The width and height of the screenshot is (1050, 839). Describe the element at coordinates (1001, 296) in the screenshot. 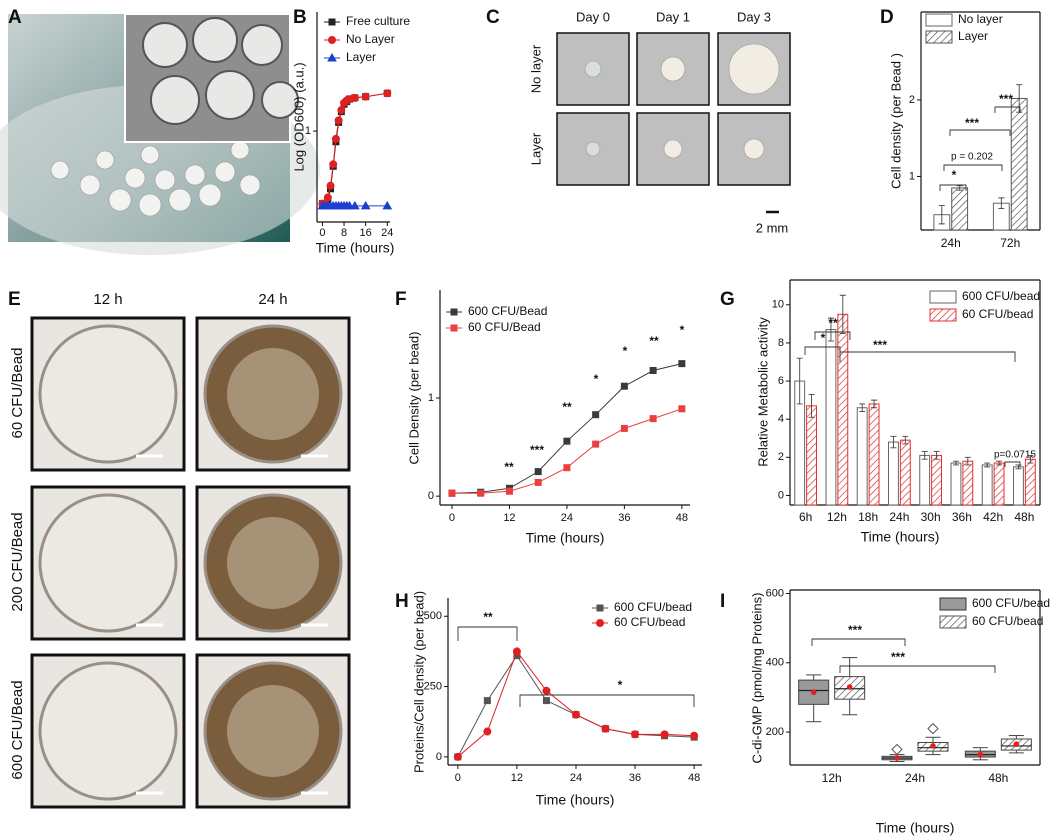

I see `legend-label: 600 CFU/bead` at that location.